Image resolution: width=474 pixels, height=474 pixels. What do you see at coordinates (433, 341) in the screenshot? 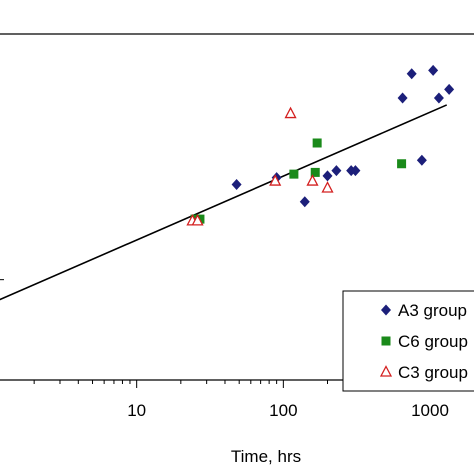
I see `legend-label-c6-group: C6 group` at bounding box center [433, 341].